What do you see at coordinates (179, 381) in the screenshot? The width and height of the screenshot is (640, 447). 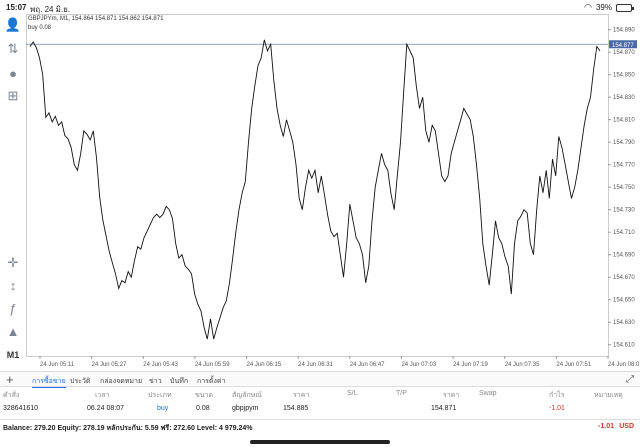 I see `tab-journal: บันทึก` at bounding box center [179, 381].